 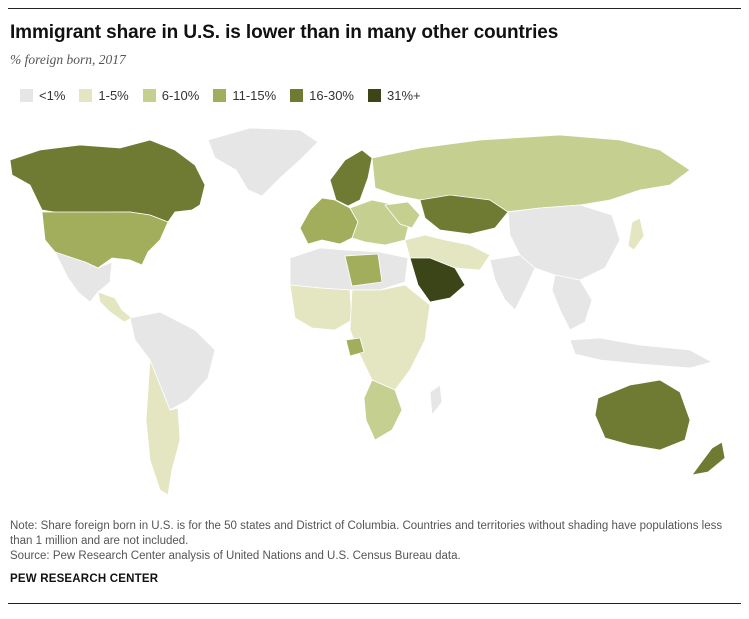 I want to click on legend-label: <1%, so click(x=52, y=95).